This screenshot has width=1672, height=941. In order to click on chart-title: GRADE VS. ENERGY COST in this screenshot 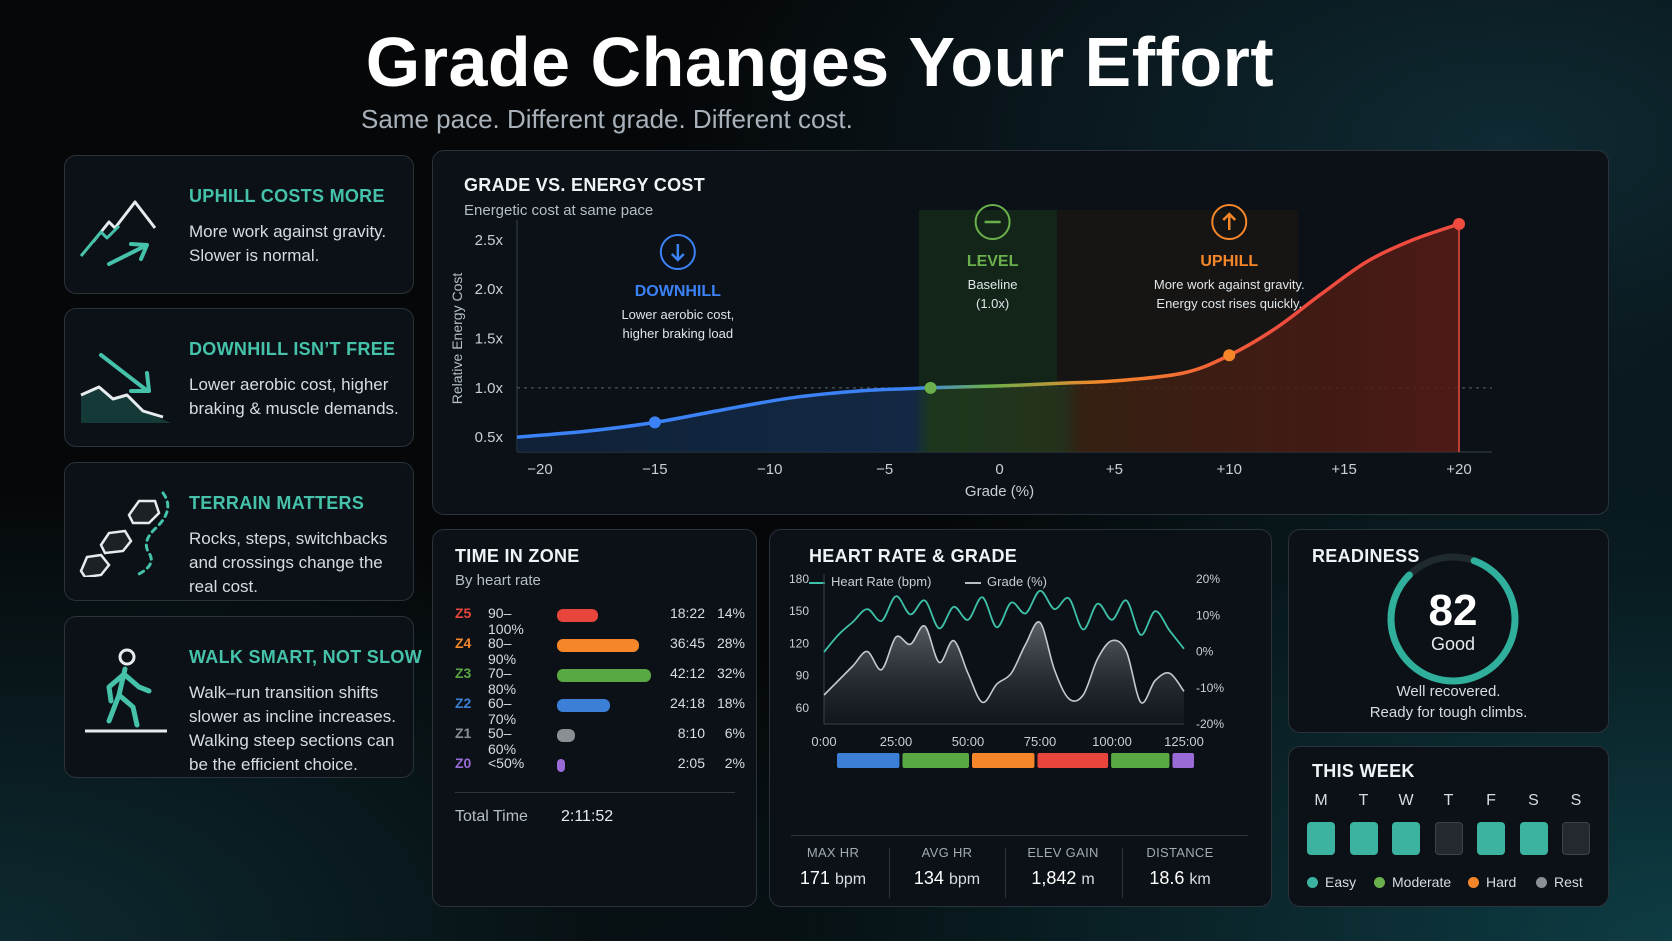, I will do `click(585, 185)`.